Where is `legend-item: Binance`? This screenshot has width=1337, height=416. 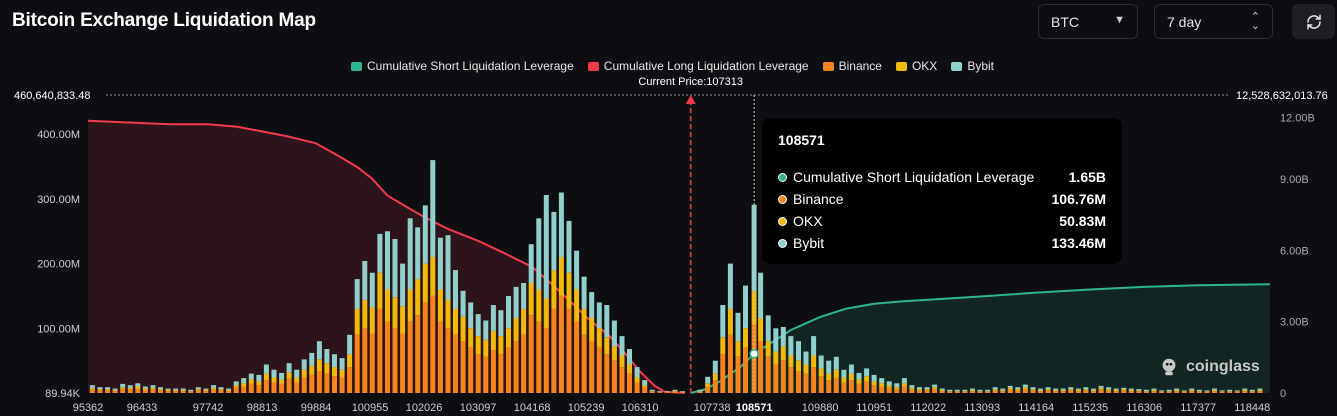
legend-item: Binance is located at coordinates (852, 66).